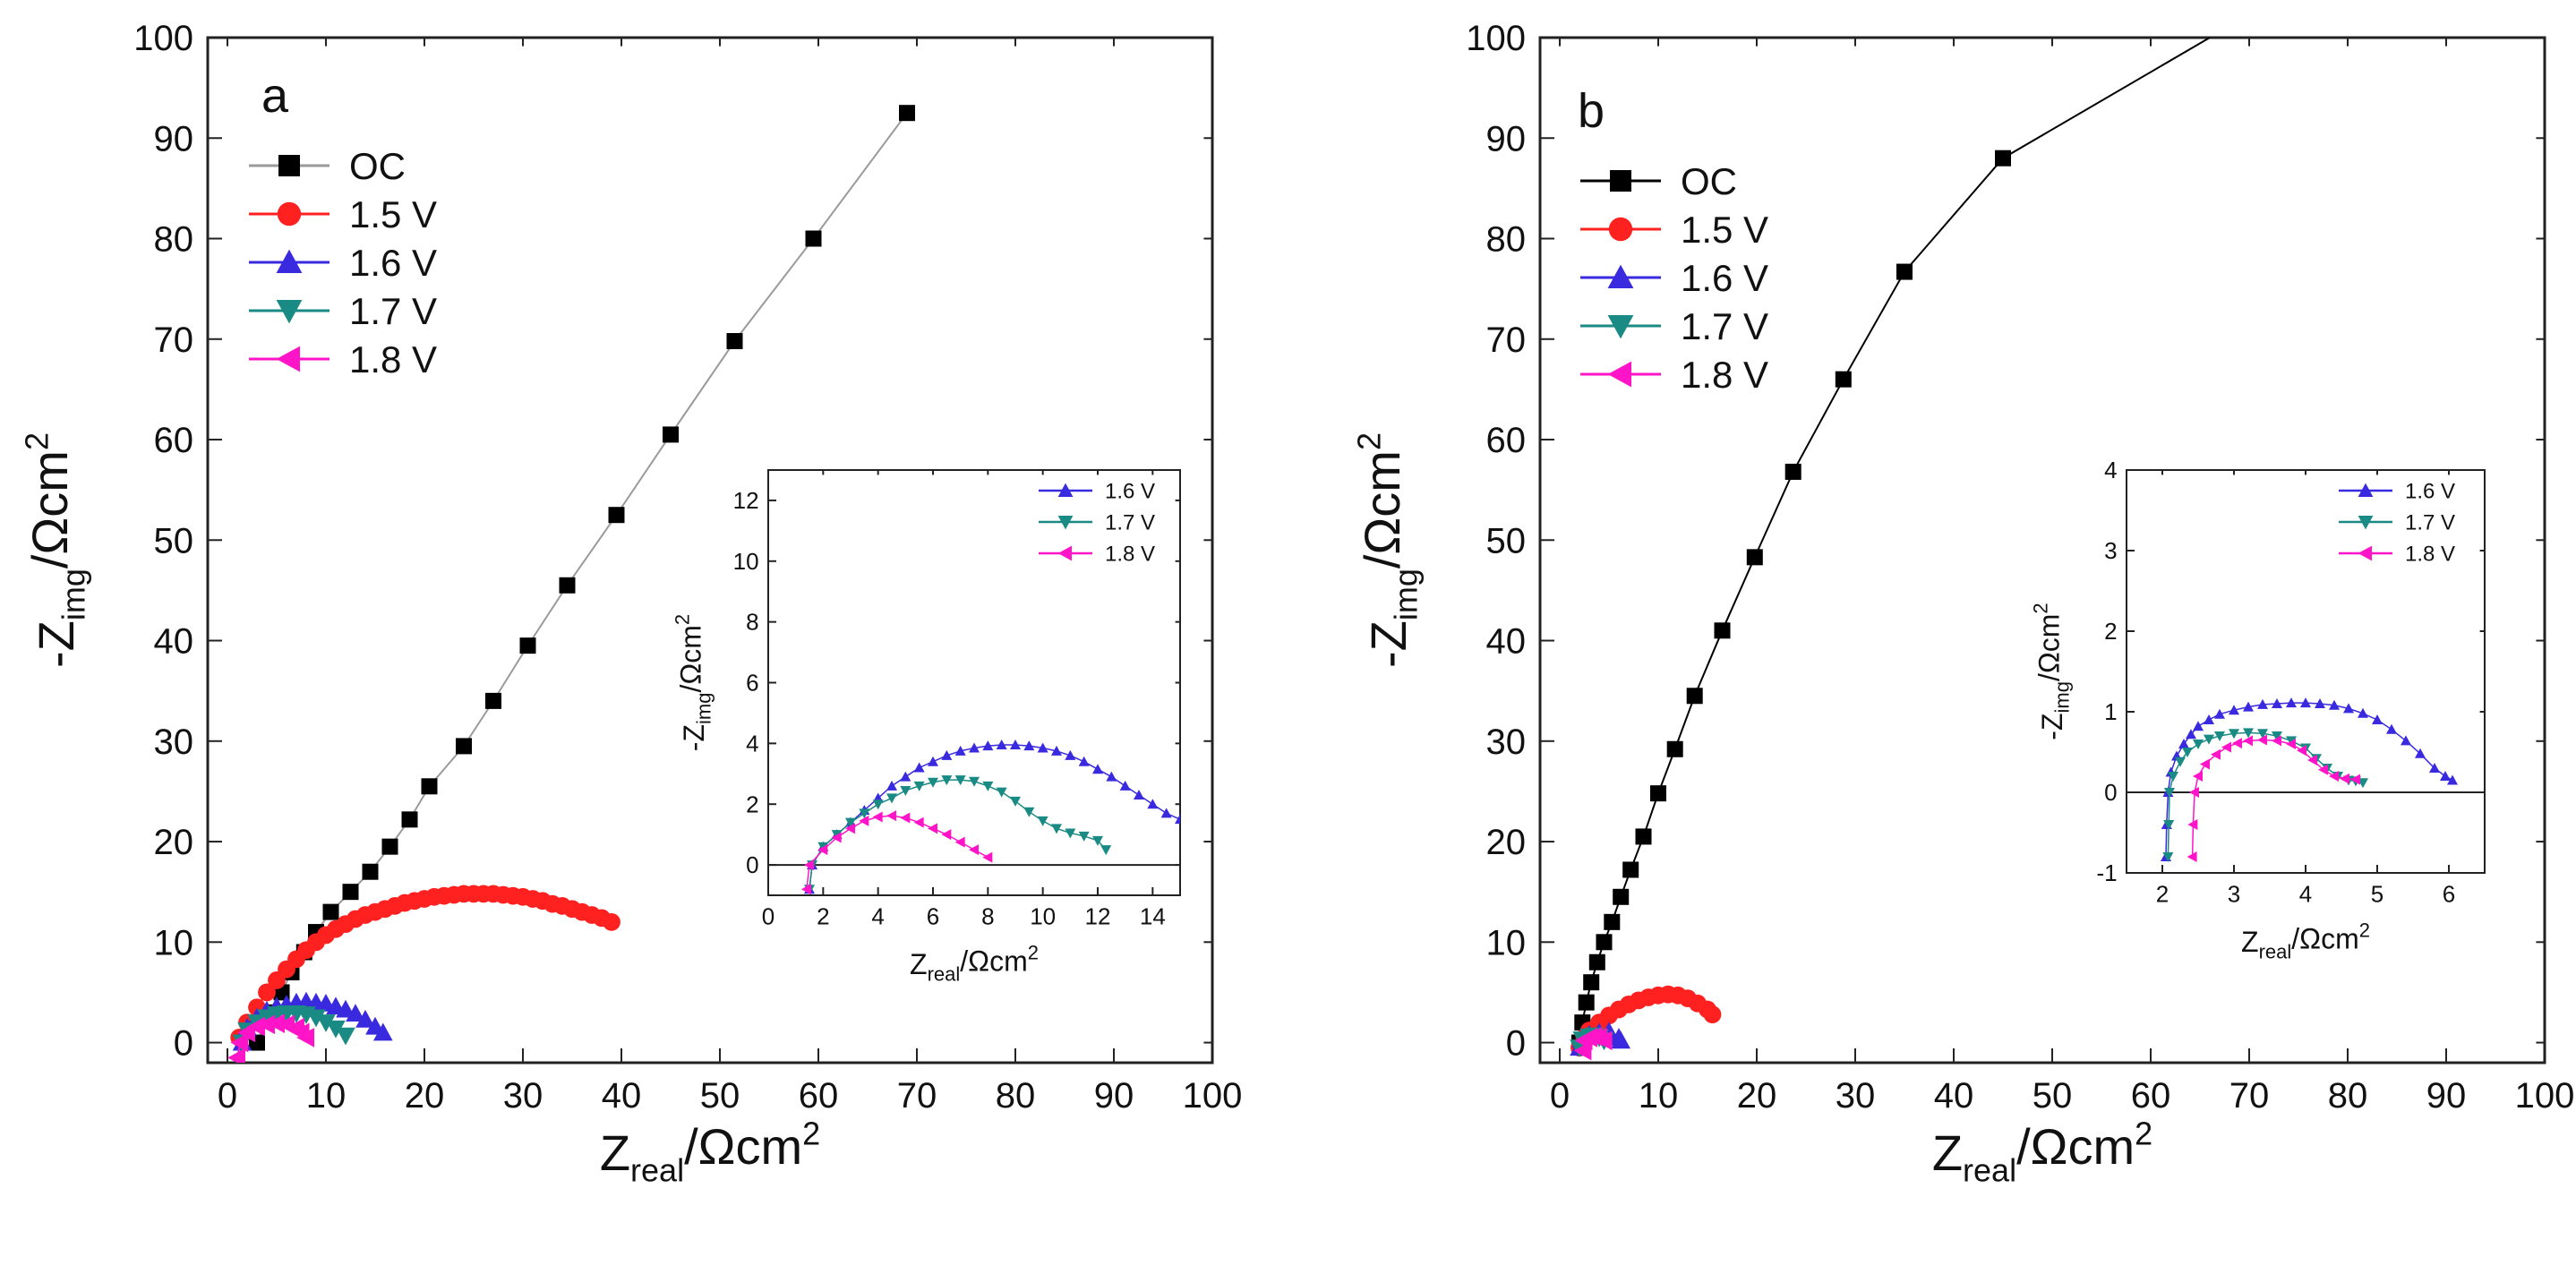 The height and width of the screenshot is (1274, 2576). I want to click on panel-a-x-axis-label-main: Z, so click(615, 1152).